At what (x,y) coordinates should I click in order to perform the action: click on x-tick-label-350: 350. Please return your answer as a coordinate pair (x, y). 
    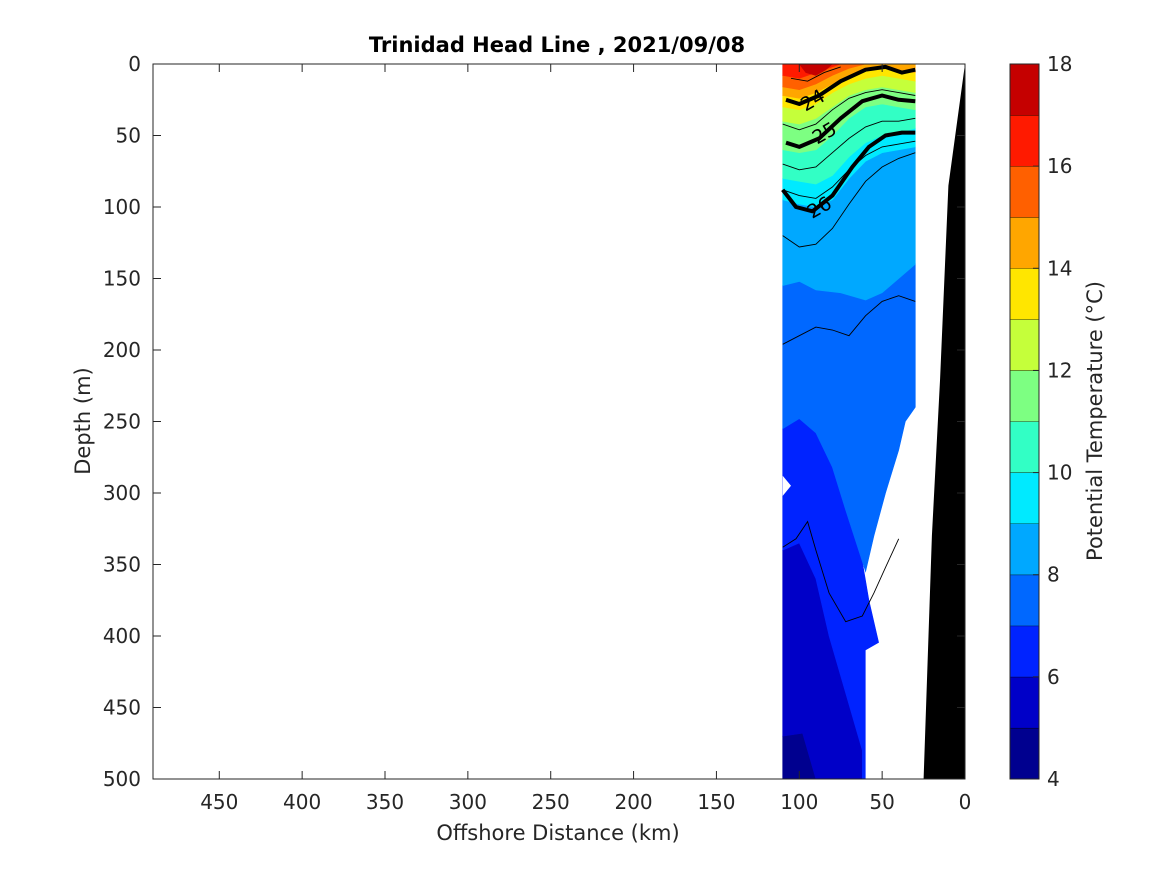
    Looking at the image, I should click on (385, 802).